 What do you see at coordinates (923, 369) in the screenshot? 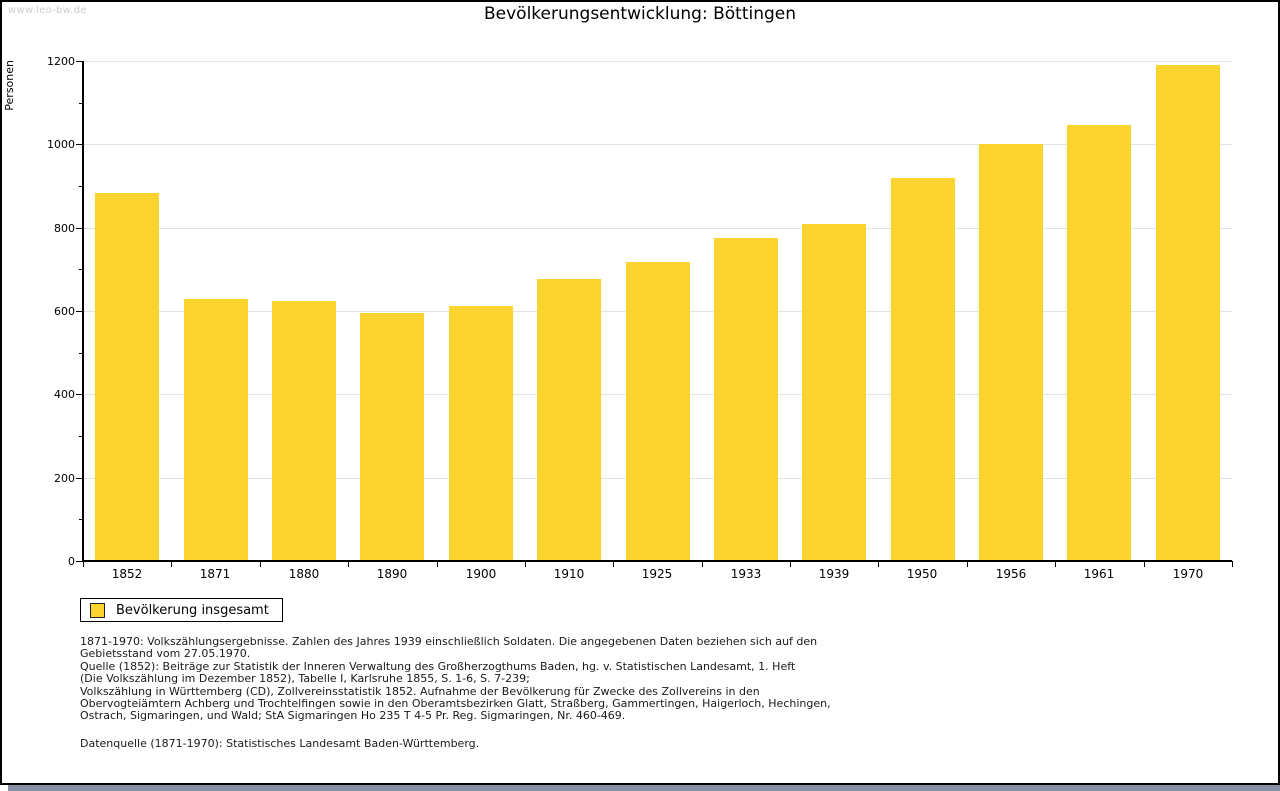
I see `bar-1950` at bounding box center [923, 369].